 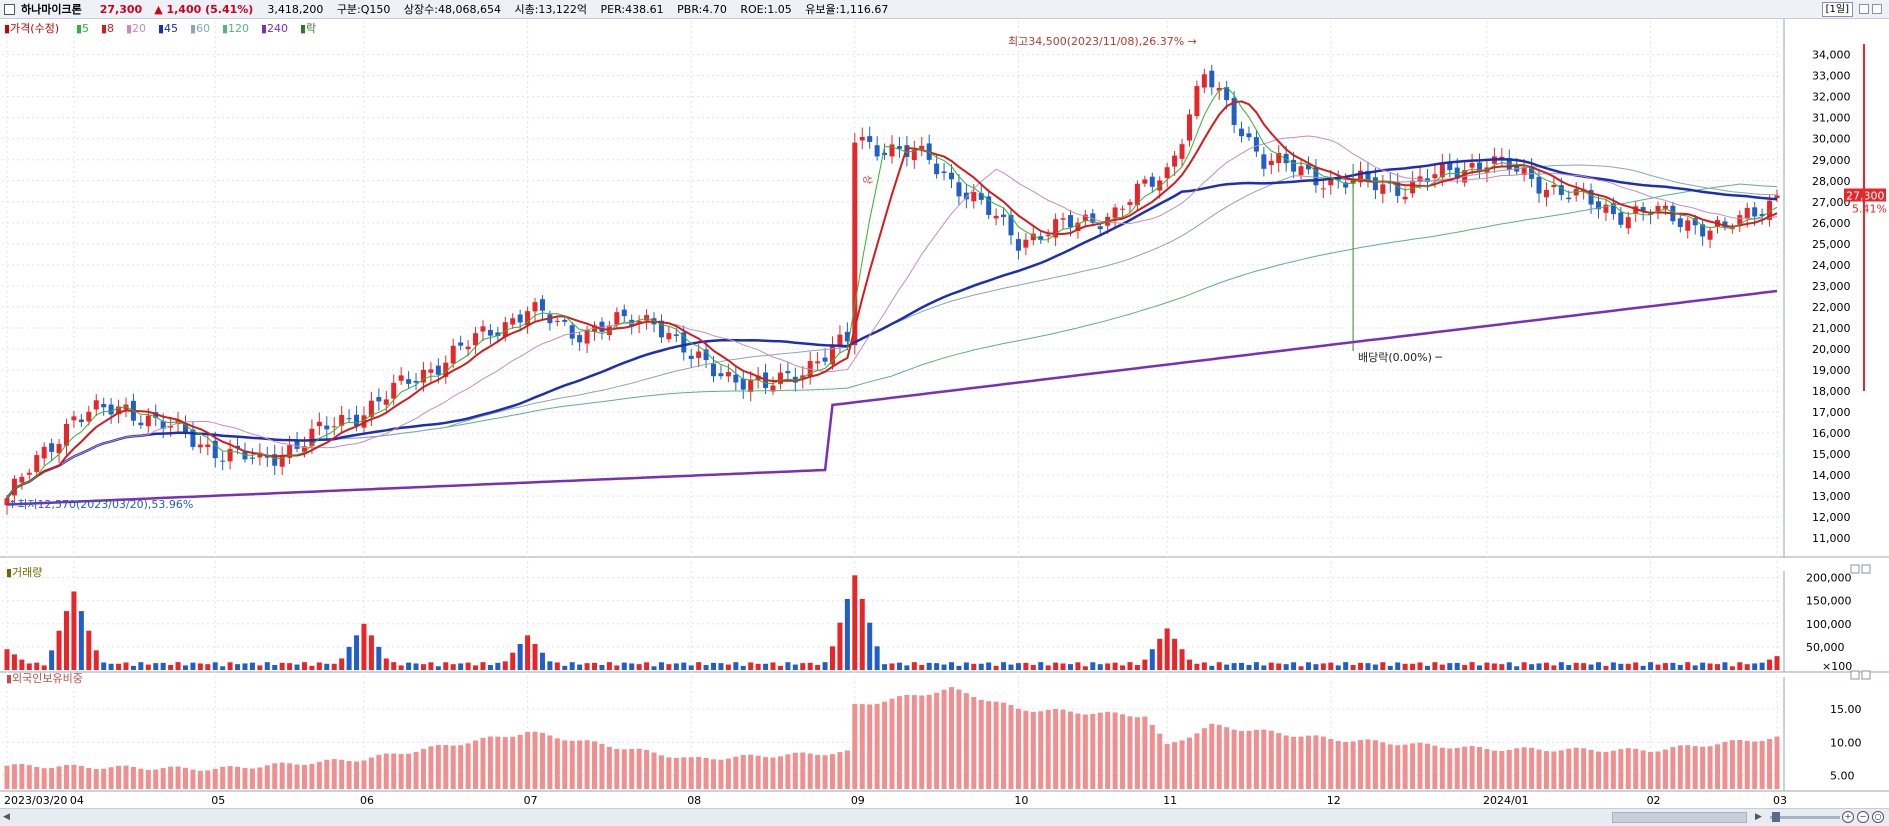 What do you see at coordinates (1848, 817) in the screenshot?
I see `zoom-in-icon: +` at bounding box center [1848, 817].